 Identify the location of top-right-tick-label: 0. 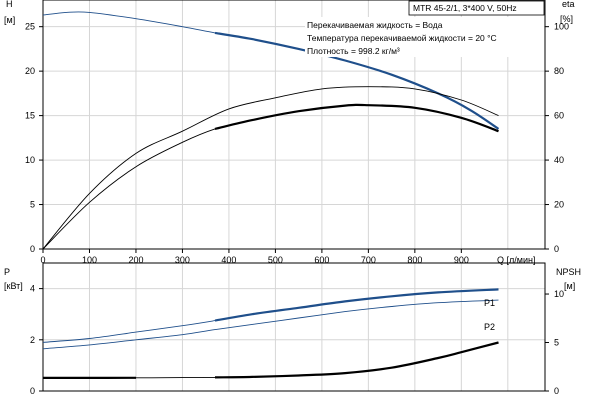
(556, 249).